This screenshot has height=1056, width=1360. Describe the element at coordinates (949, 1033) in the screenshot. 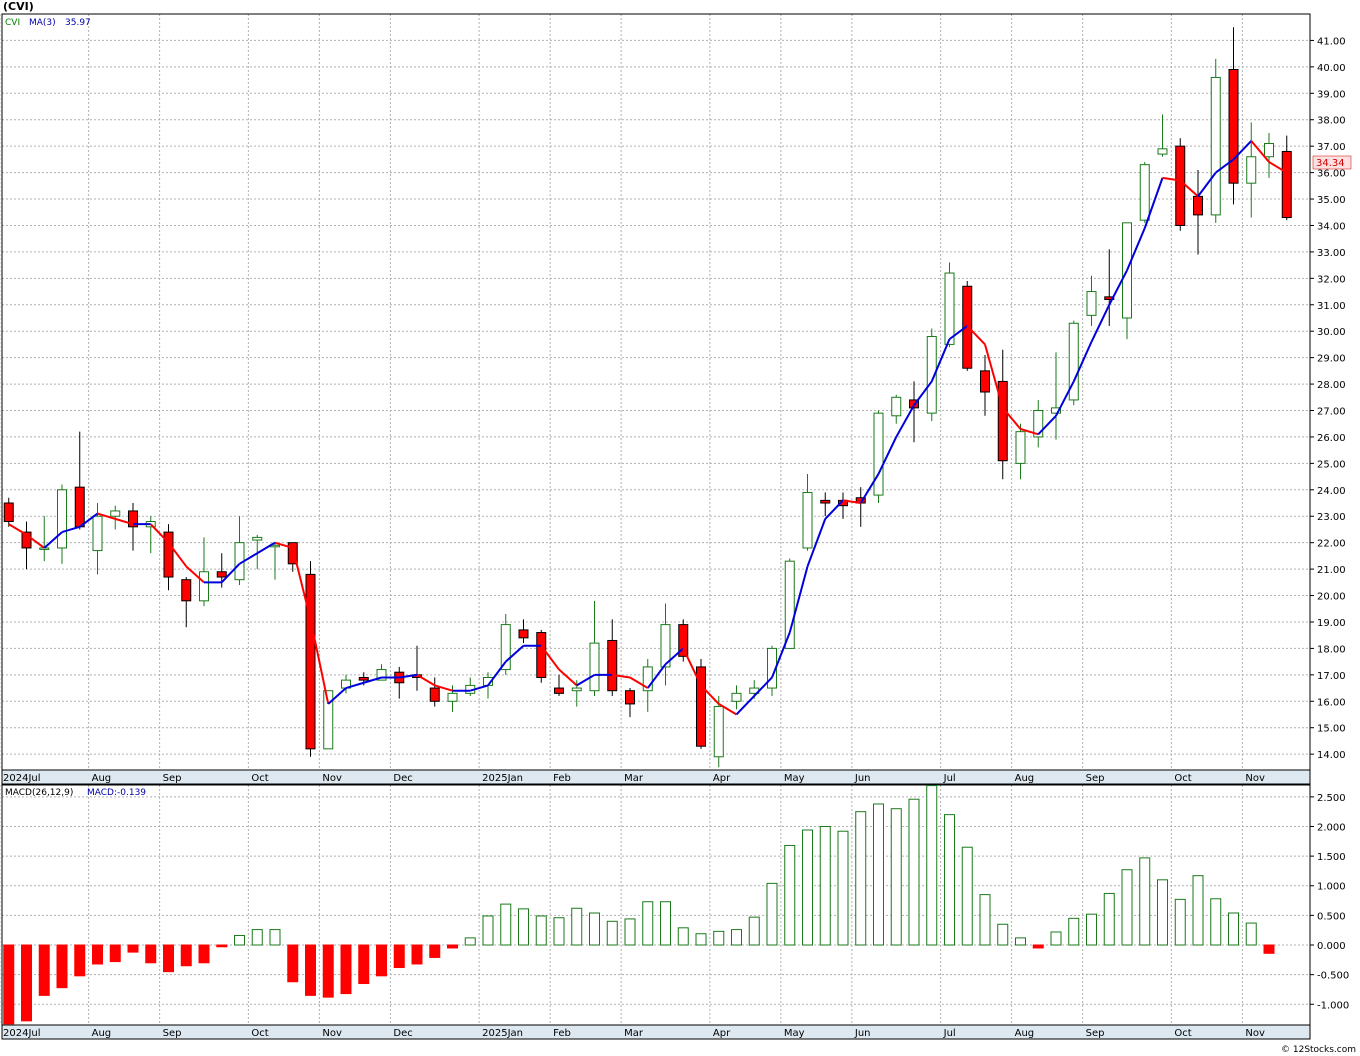

I see `month-label: Jul` at that location.